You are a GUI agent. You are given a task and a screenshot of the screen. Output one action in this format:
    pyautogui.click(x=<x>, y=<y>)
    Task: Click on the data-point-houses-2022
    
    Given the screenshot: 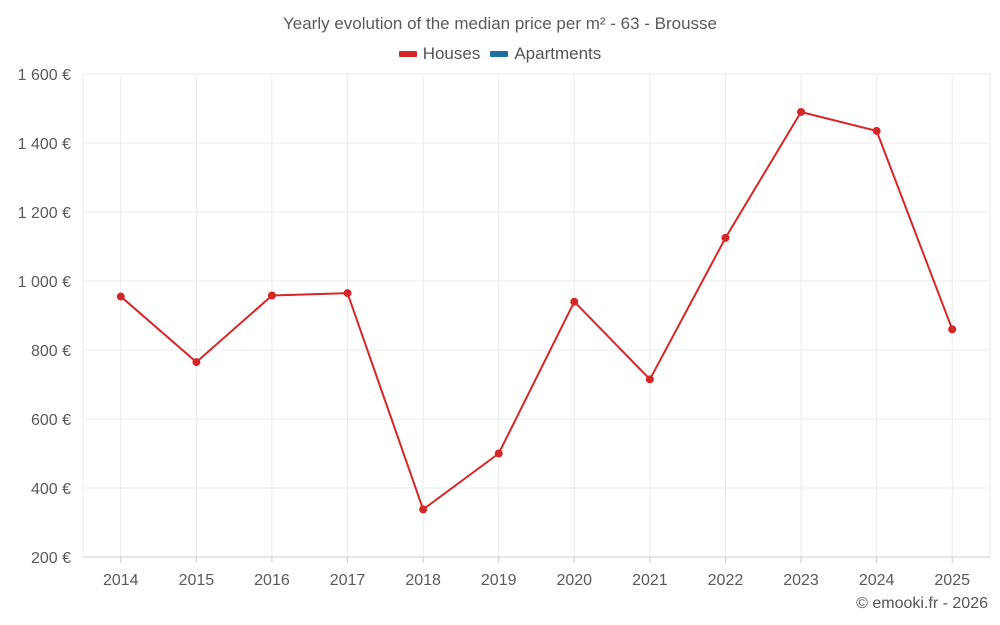 What is the action you would take?
    pyautogui.click(x=725, y=237)
    